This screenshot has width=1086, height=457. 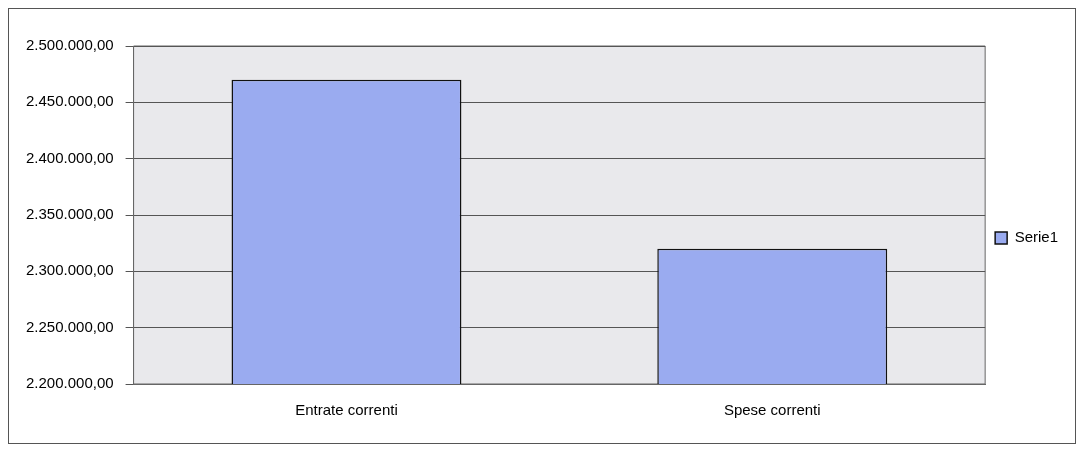 What do you see at coordinates (69, 157) in the screenshot?
I see `y-tick-label: 2.400.000,00` at bounding box center [69, 157].